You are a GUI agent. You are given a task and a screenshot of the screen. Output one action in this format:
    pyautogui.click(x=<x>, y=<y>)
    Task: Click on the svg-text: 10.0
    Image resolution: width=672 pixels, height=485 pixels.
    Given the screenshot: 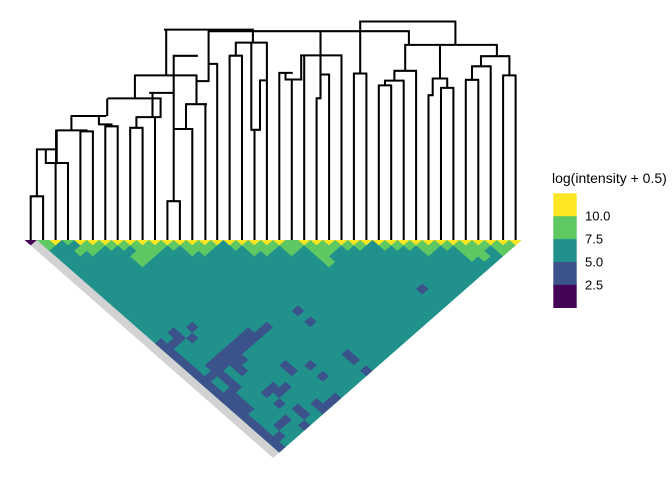 What is the action you would take?
    pyautogui.click(x=597, y=216)
    